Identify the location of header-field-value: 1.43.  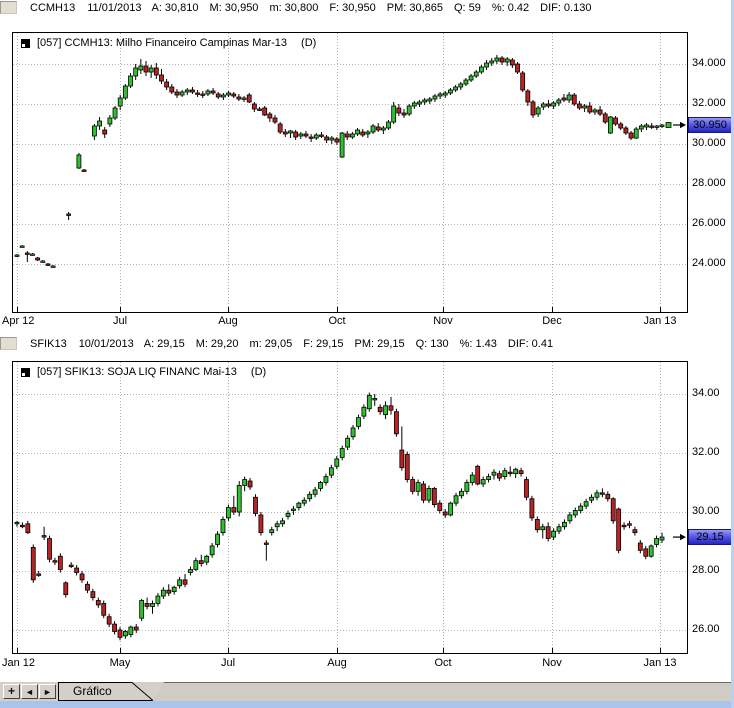
(486, 344).